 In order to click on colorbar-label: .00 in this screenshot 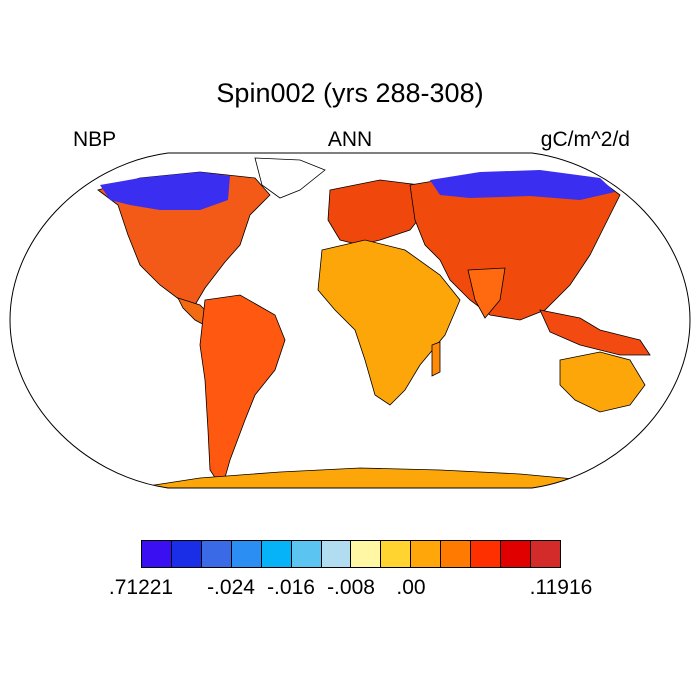, I will do `click(411, 587)`.